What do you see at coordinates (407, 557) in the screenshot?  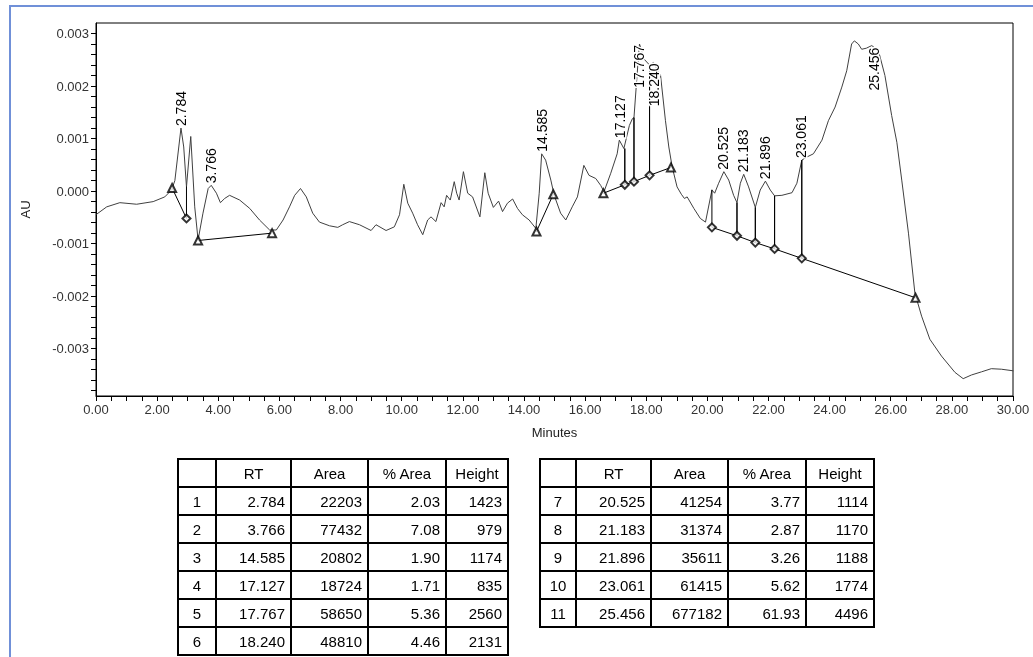 I see `data-label: 1.90` at bounding box center [407, 557].